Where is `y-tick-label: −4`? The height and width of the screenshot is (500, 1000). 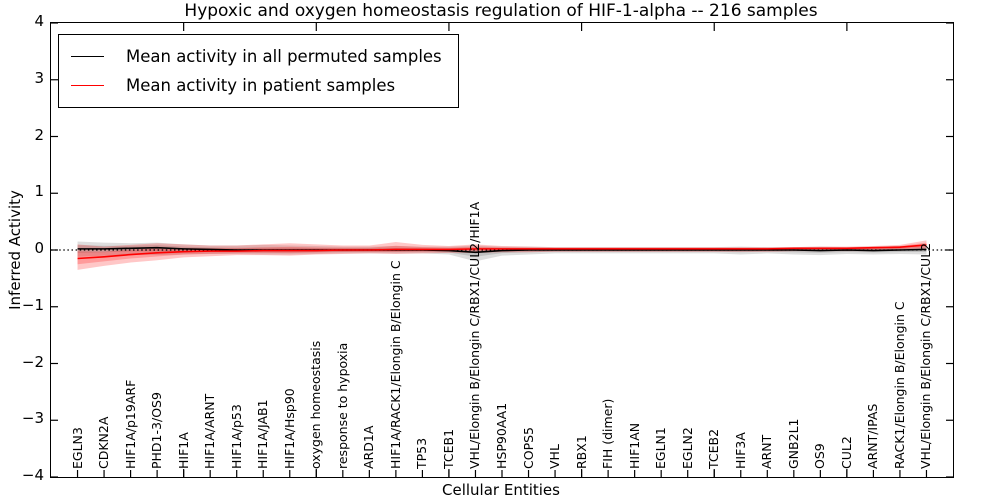 y-tick-label: −4 is located at coordinates (32, 475).